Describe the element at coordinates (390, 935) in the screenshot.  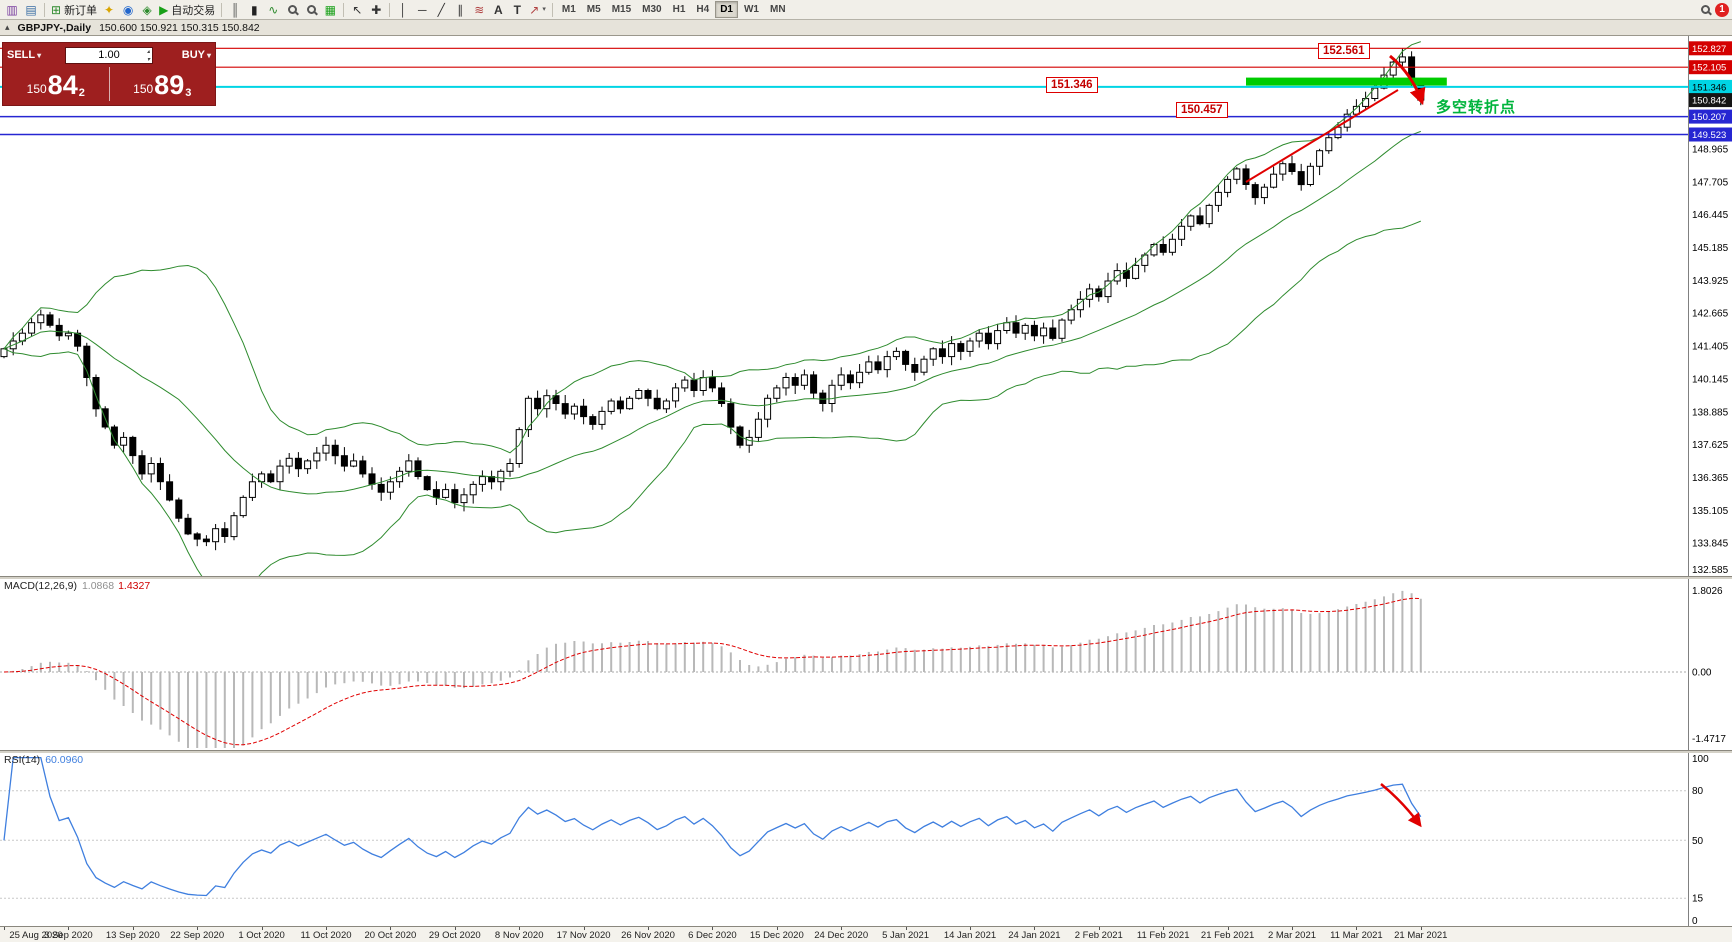
I see `date-label: 20 Oct 2020` at that location.